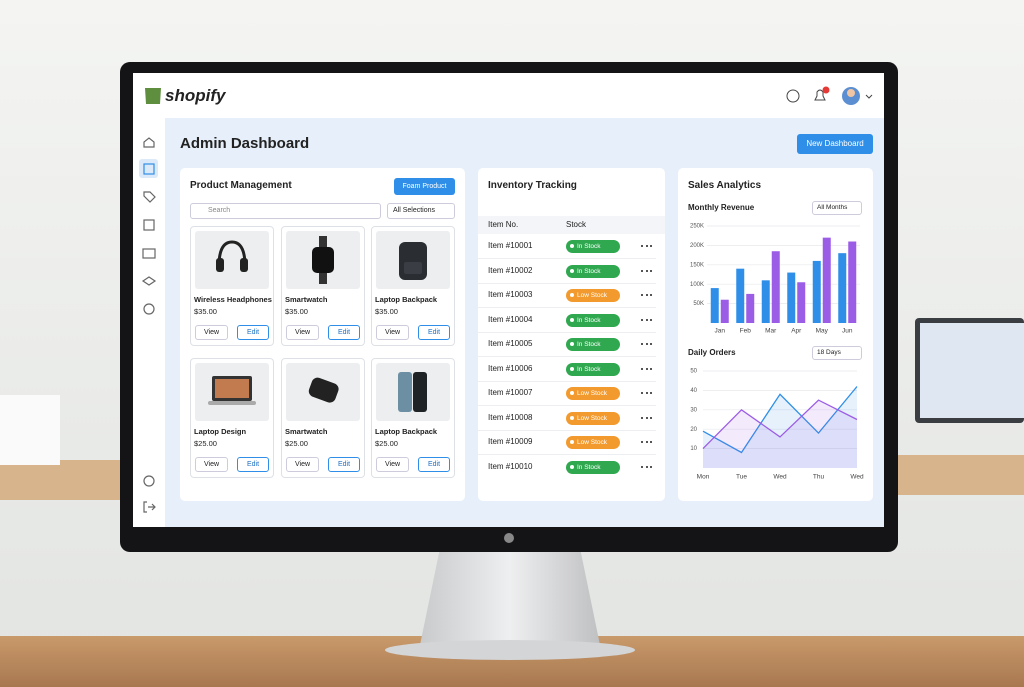 This screenshot has width=1024, height=687. Describe the element at coordinates (712, 352) in the screenshot. I see `chart-title: Daily Orders` at that location.